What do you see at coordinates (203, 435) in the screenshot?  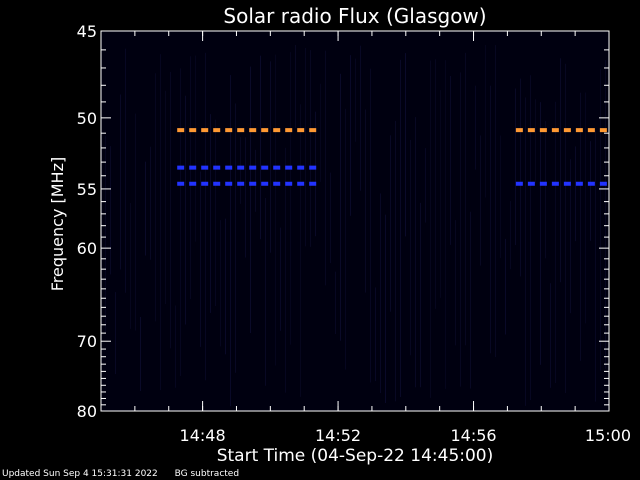 I see `x-tick-label: 14:48` at bounding box center [203, 435].